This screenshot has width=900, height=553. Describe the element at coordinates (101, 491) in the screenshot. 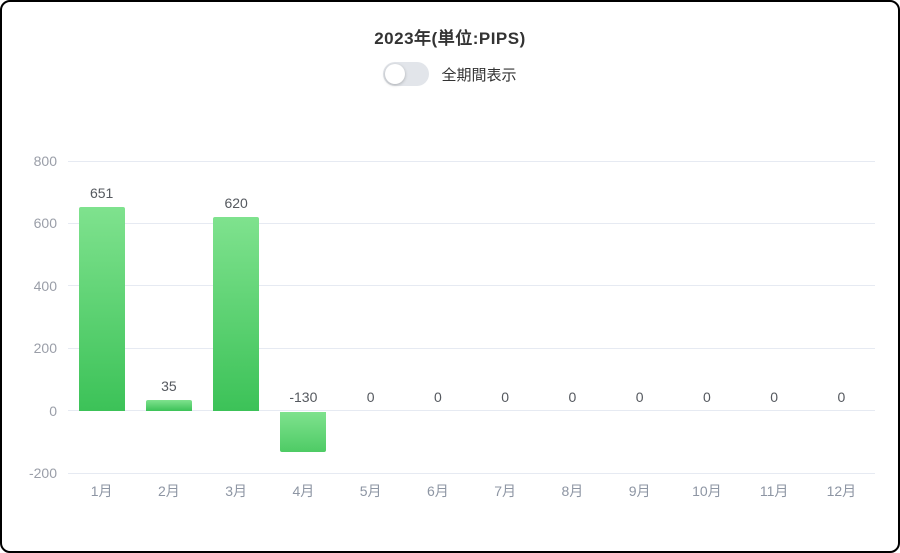

I see `x-axis-month-label: 1月` at that location.